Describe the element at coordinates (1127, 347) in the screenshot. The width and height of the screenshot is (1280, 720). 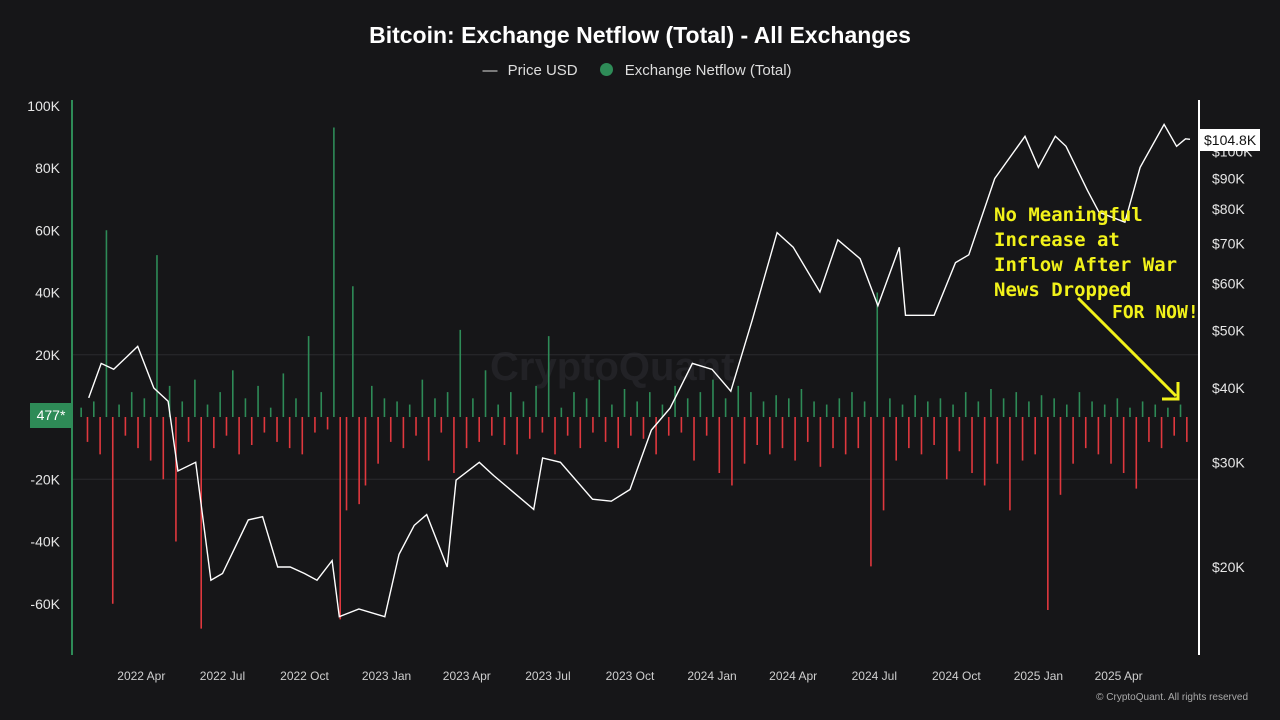
I see `annotation-arrow` at that location.